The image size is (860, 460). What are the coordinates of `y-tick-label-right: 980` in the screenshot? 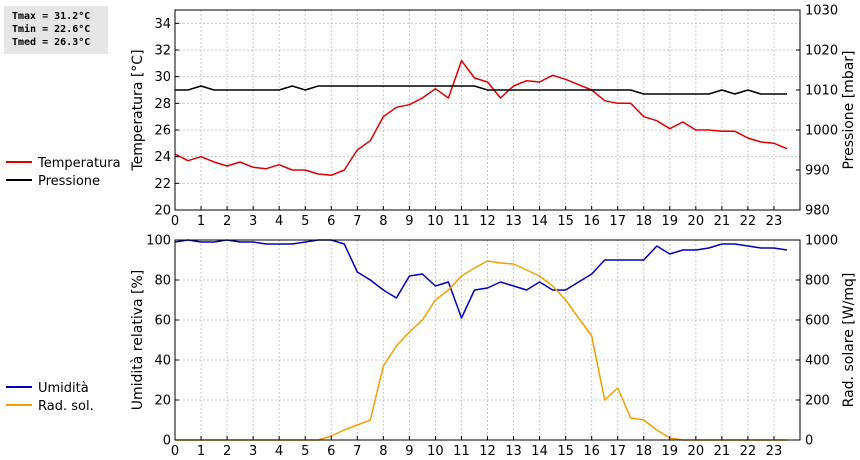 It's located at (817, 211).